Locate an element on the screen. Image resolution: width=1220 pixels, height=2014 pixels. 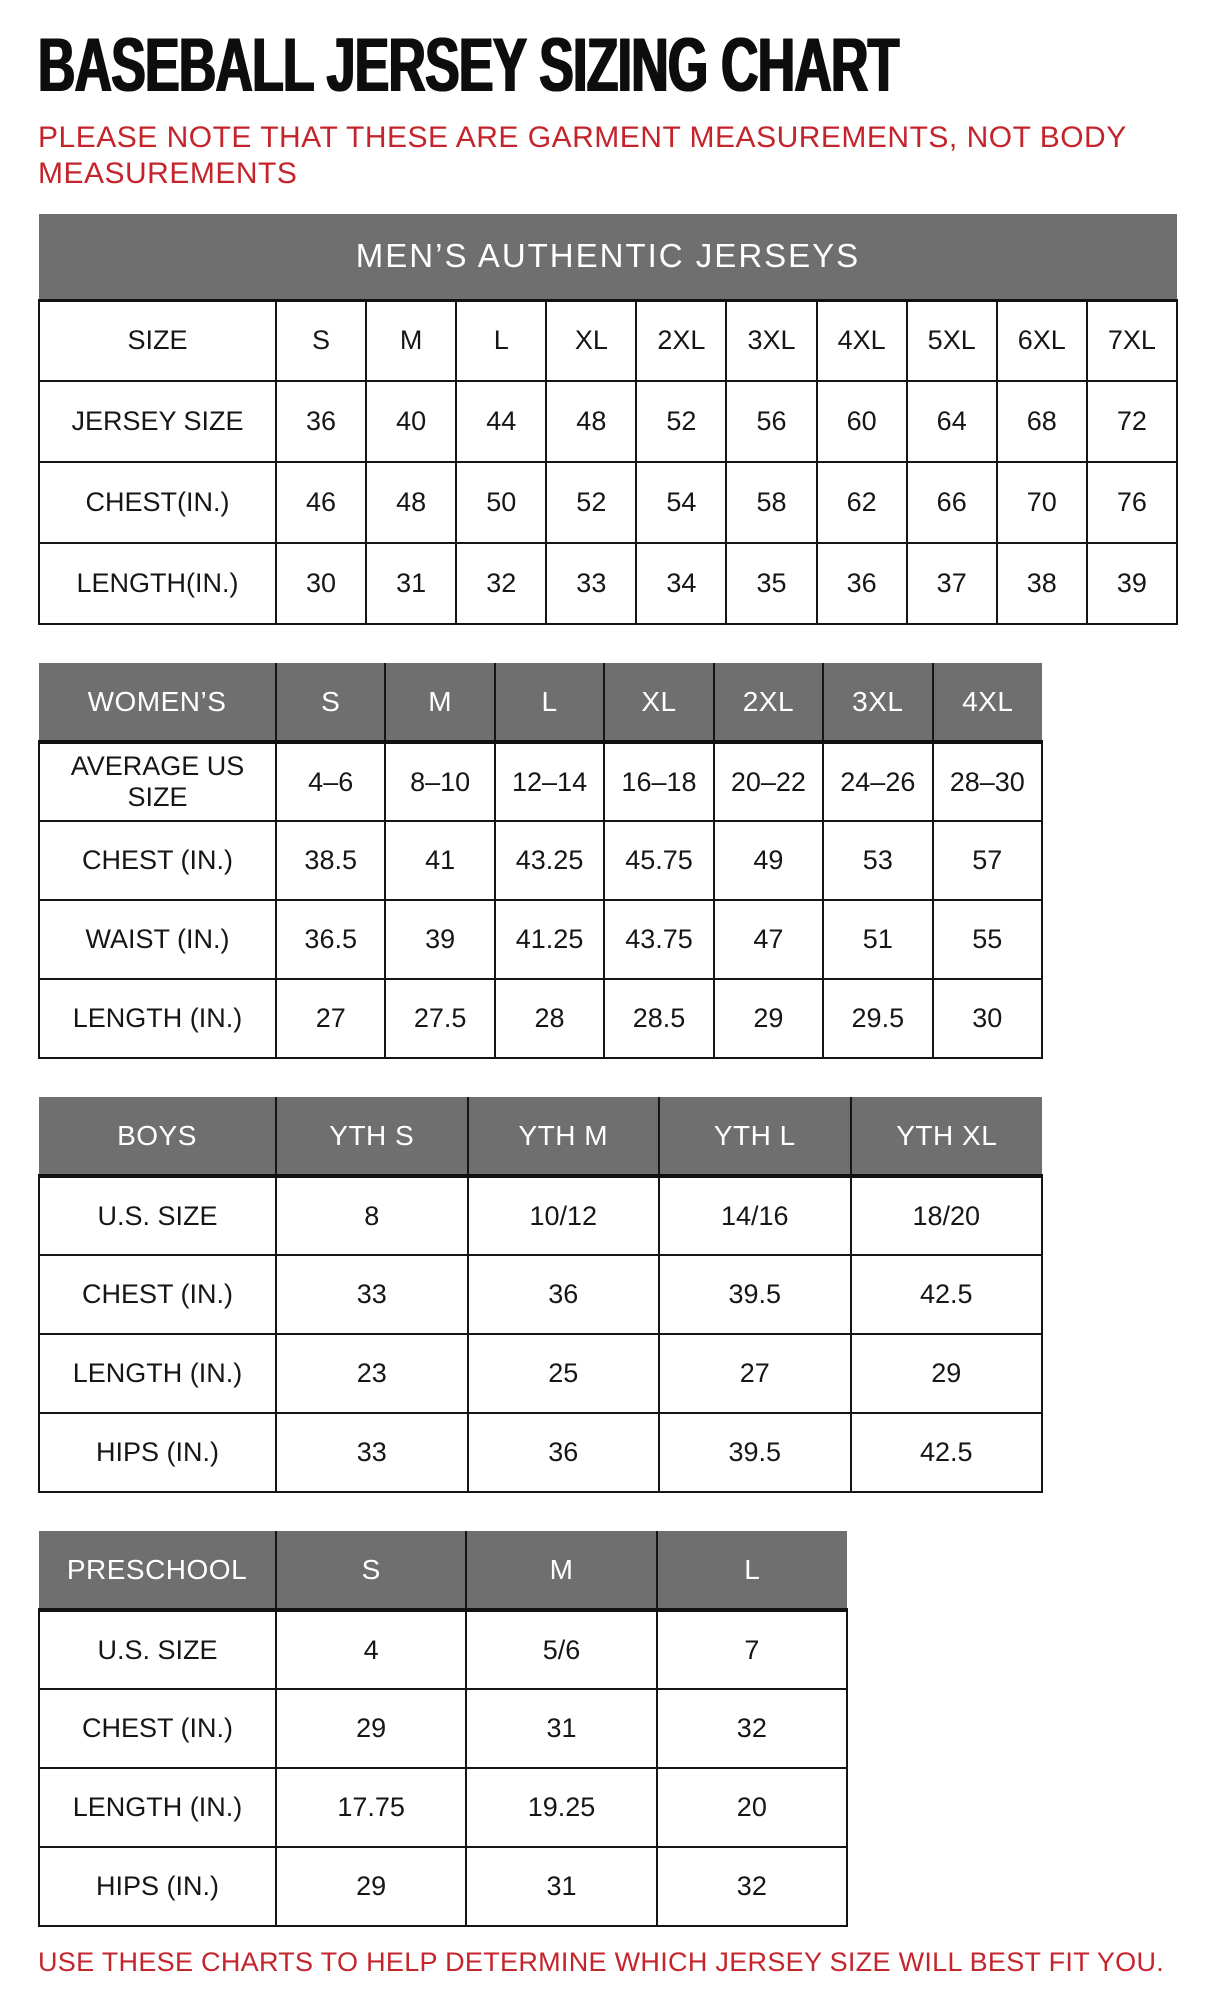
table-cell: 8–10 is located at coordinates (440, 781).